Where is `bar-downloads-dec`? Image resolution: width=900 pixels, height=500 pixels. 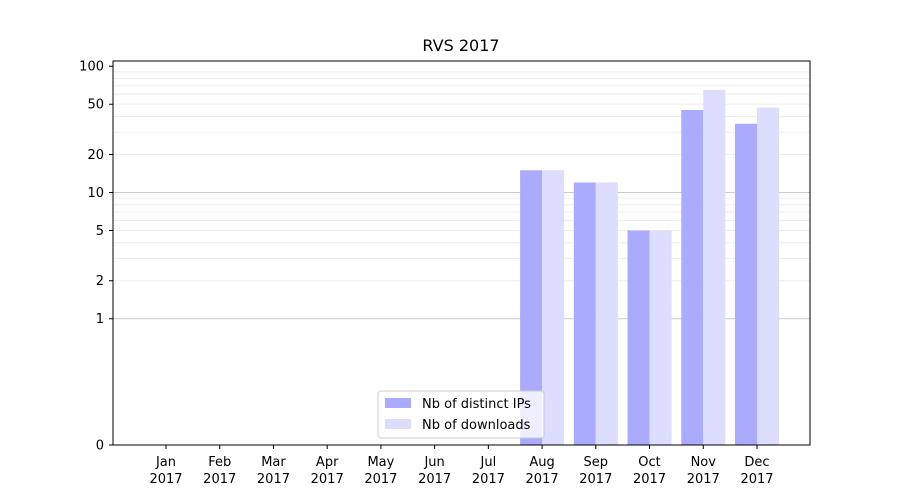
bar-downloads-dec is located at coordinates (768, 276).